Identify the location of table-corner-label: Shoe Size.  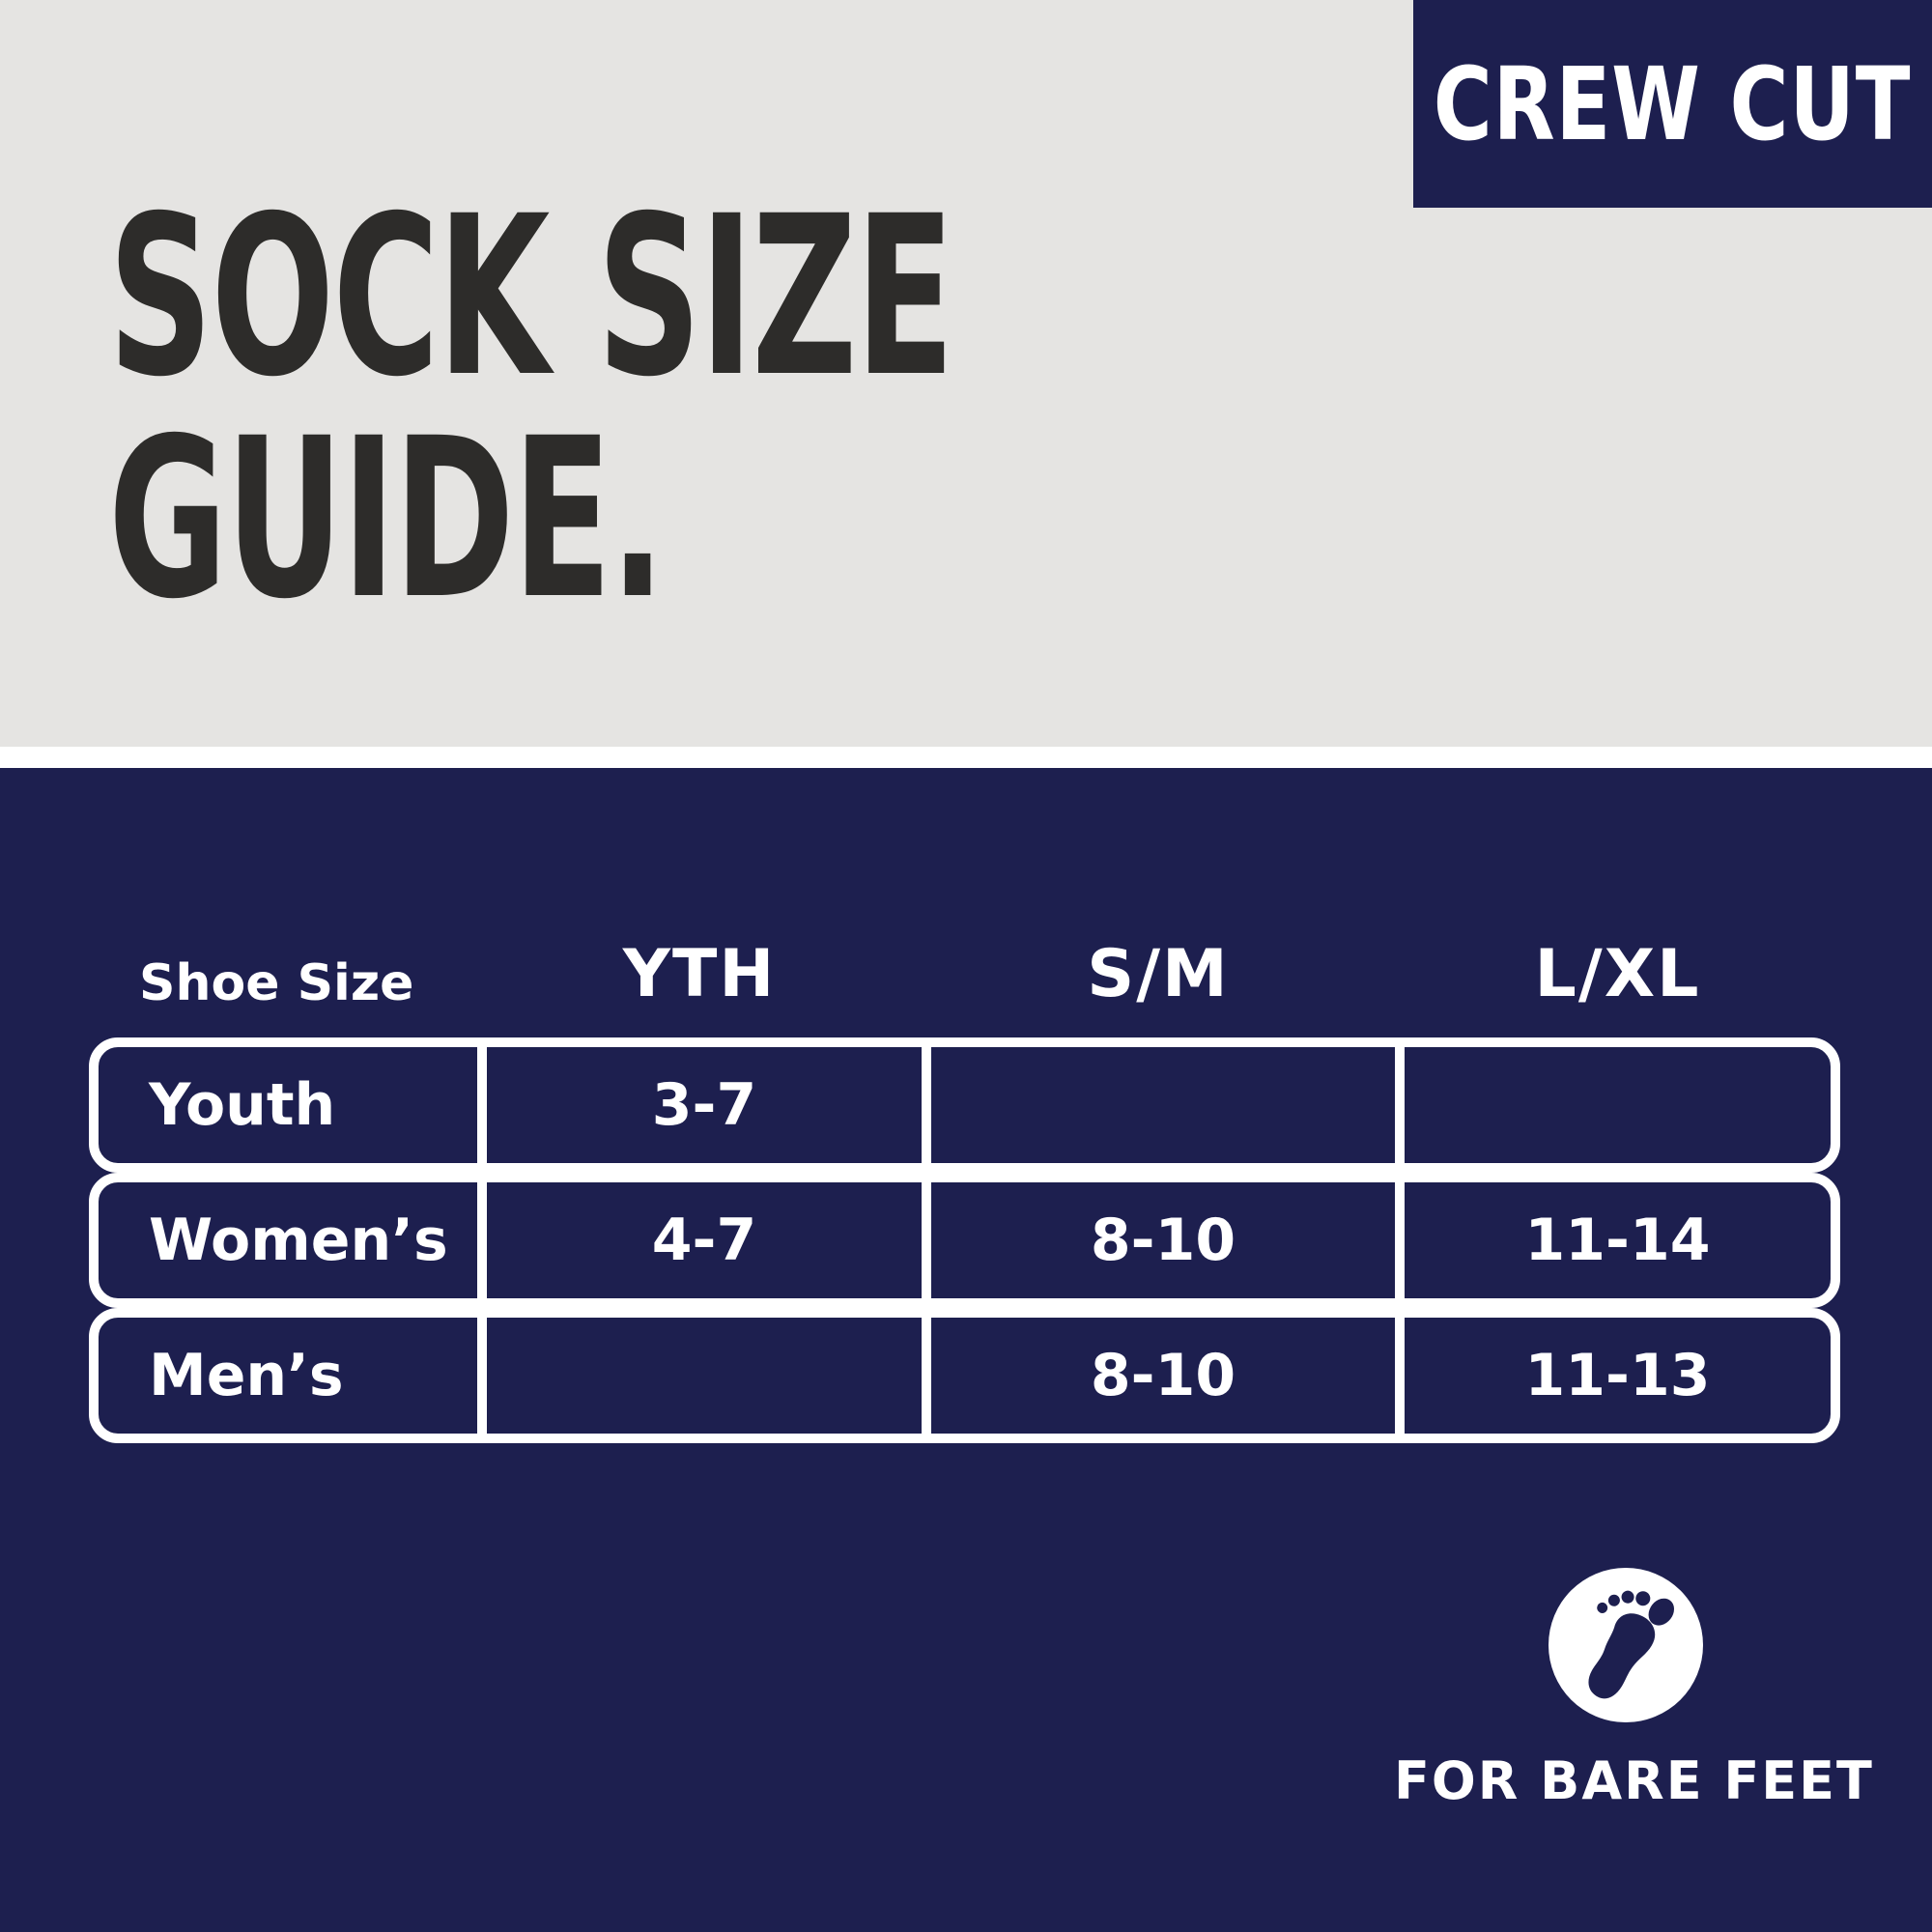
(276, 983).